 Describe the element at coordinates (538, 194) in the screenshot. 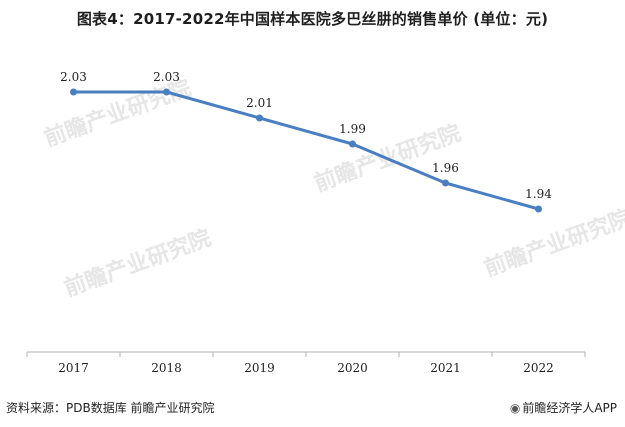

I see `data-label: 1.94` at that location.